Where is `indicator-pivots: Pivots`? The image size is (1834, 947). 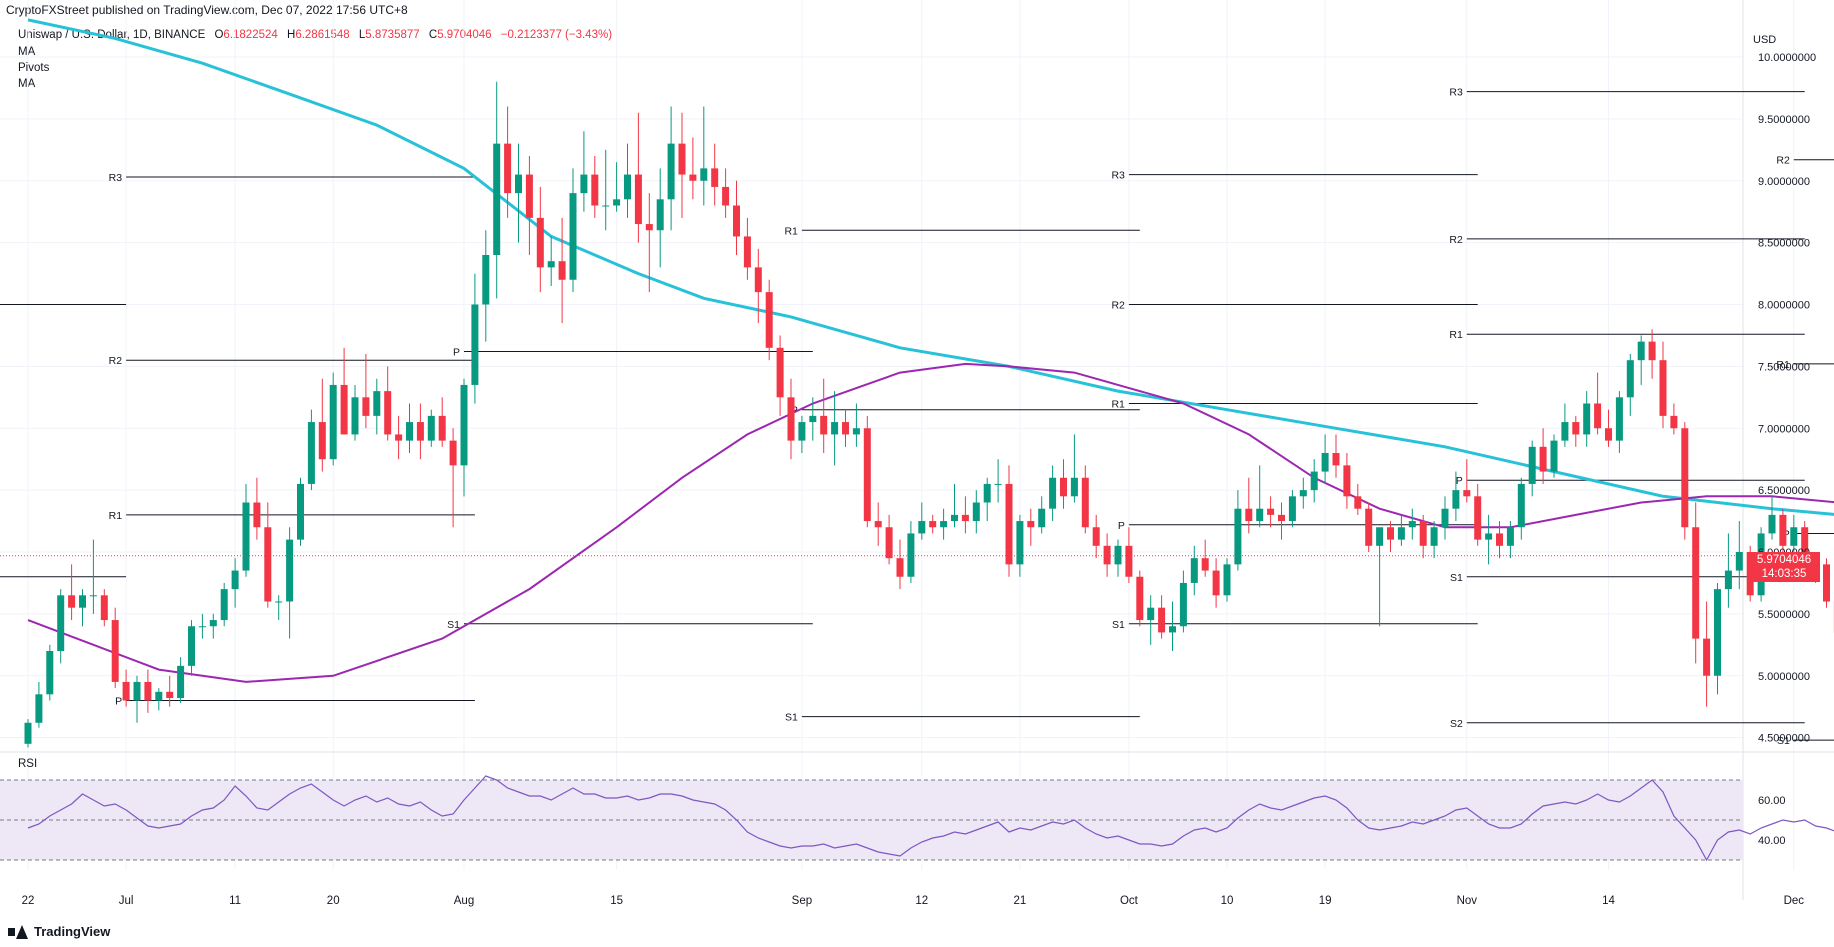
indicator-pivots: Pivots is located at coordinates (34, 68).